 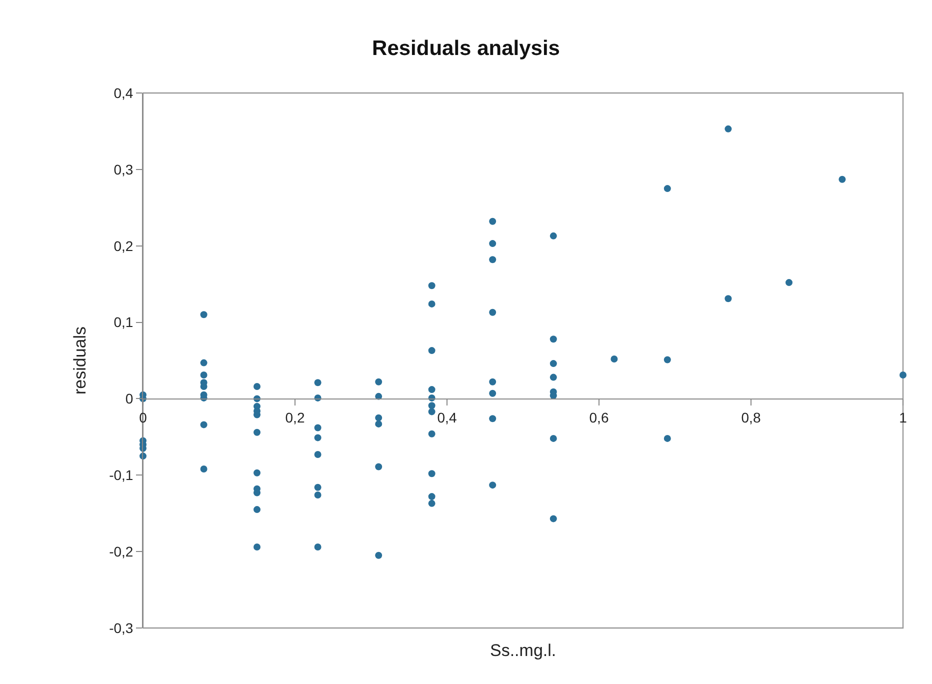 I want to click on x-tick-label: 0, so click(x=143, y=418).